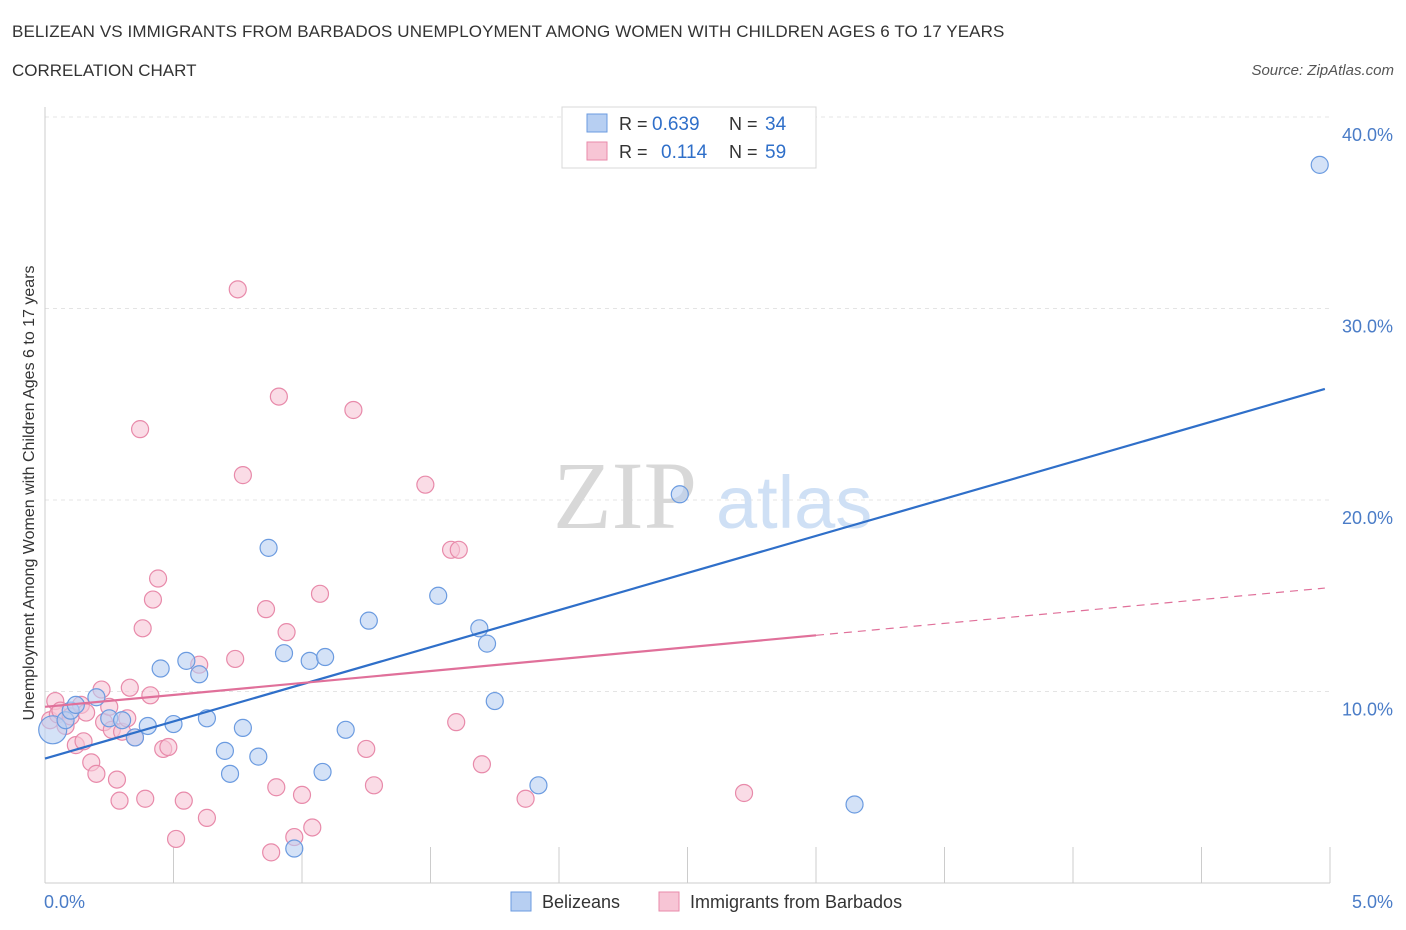 The width and height of the screenshot is (1406, 930). What do you see at coordinates (104, 70) in the screenshot?
I see `chart-subtitle: CORRELATION CHART` at bounding box center [104, 70].